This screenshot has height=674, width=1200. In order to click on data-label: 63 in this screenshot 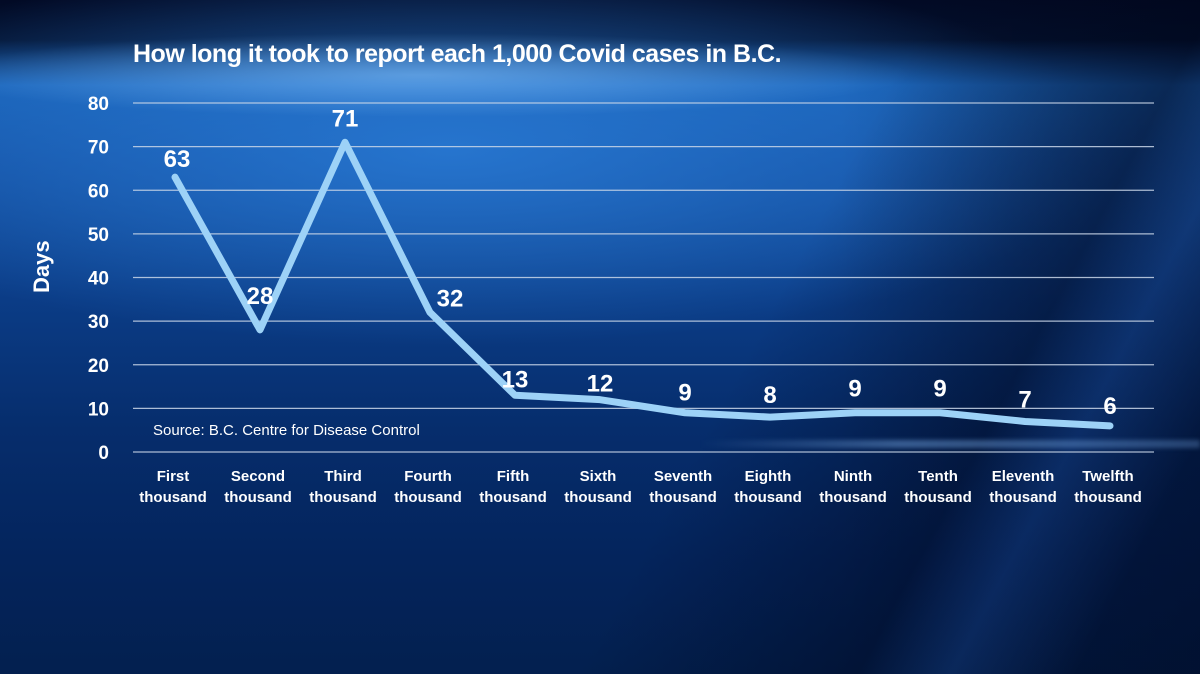, I will do `click(177, 159)`.